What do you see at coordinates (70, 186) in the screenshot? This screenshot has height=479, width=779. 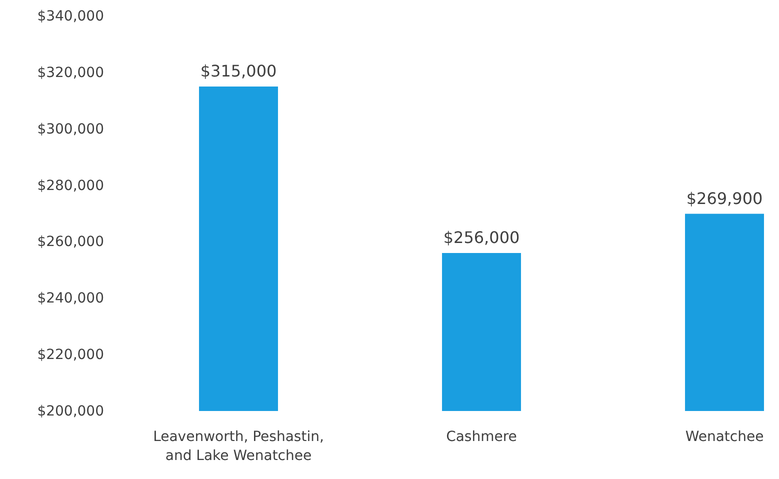 I see `y-tick-label: $280,000` at bounding box center [70, 186].